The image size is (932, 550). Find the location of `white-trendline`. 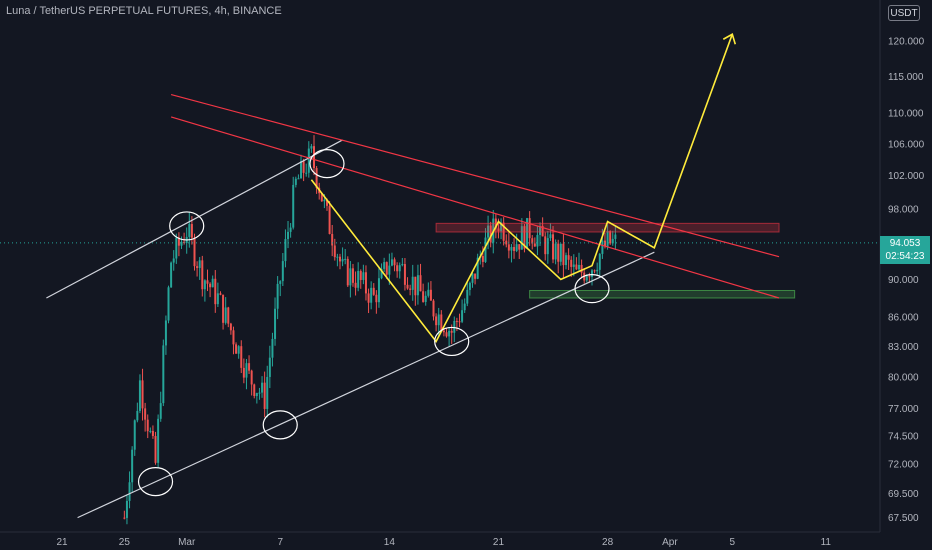

white-trendline is located at coordinates (194, 219).